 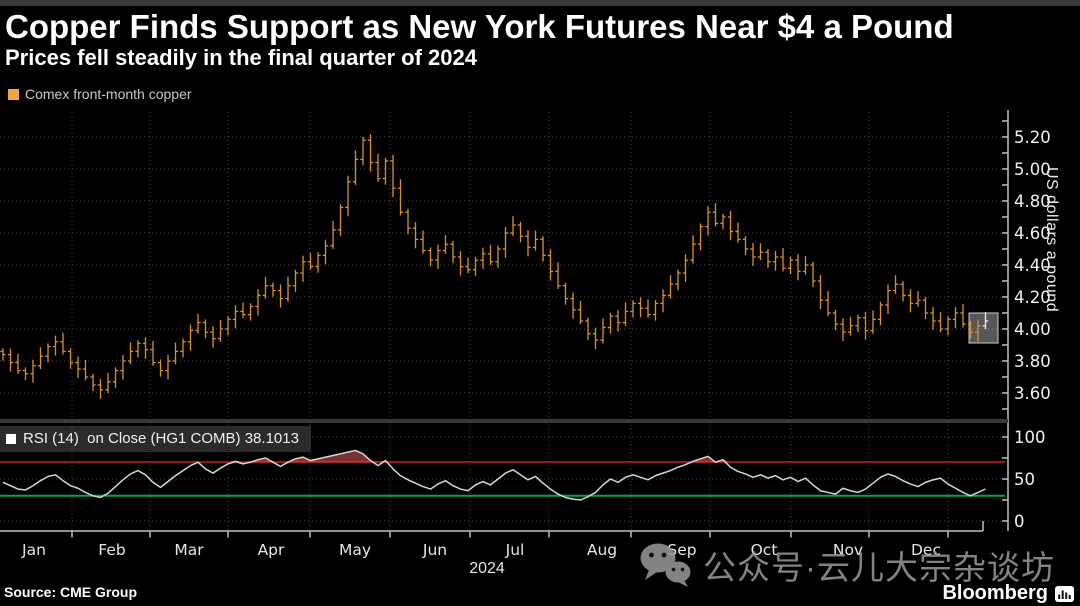 I want to click on rsi-overbought-fill, so click(x=494, y=456).